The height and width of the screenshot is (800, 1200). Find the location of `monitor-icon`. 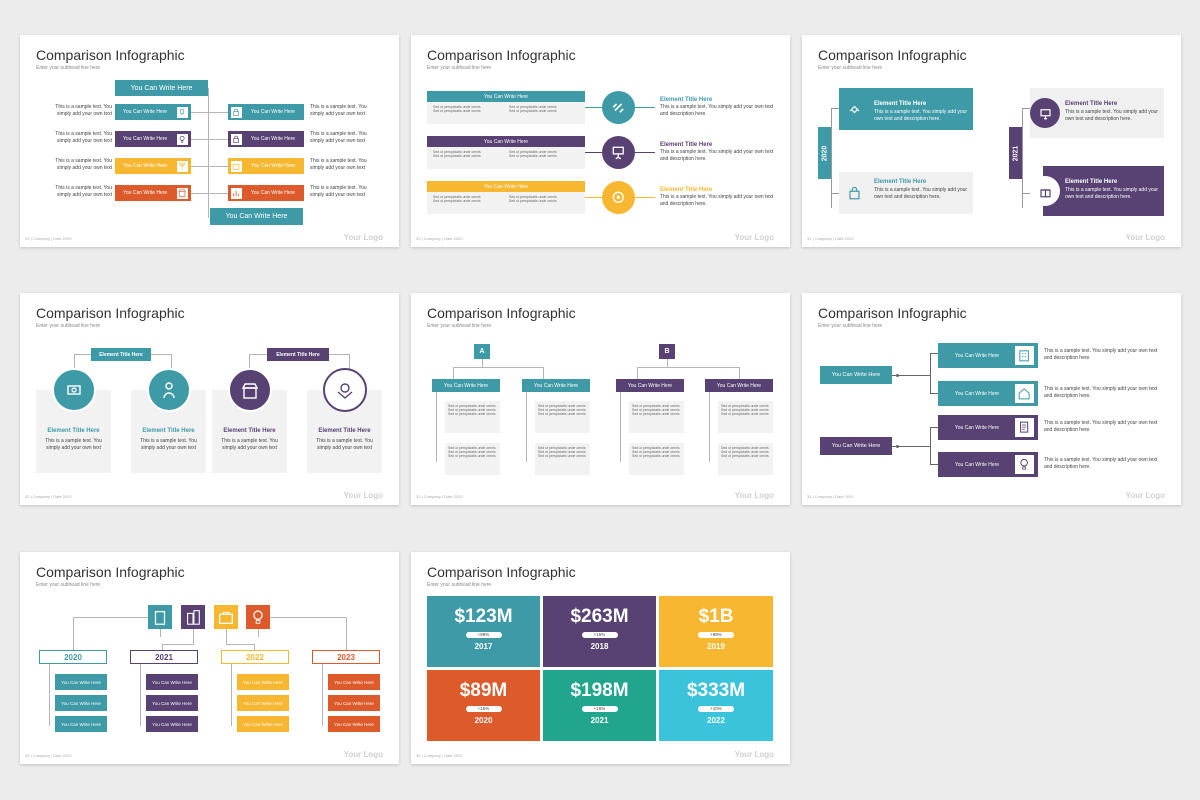

monitor-icon is located at coordinates (1045, 113).